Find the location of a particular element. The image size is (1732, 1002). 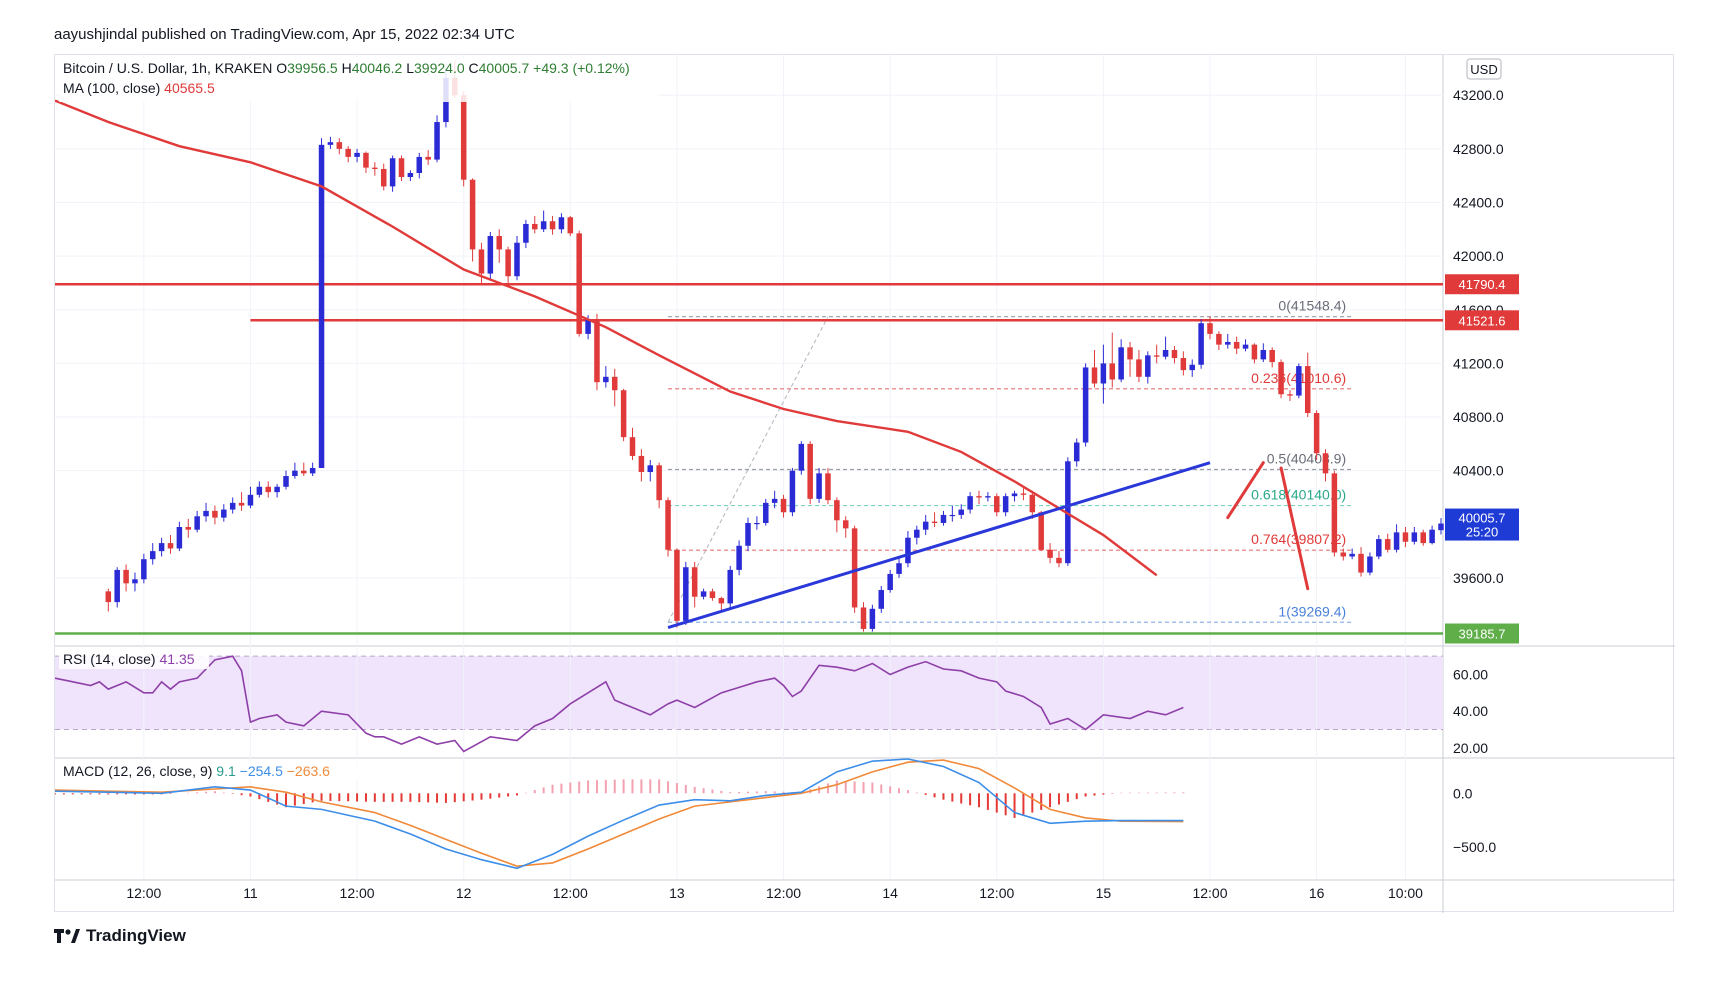

legend-rsi-value: 41.35 is located at coordinates (176, 659).